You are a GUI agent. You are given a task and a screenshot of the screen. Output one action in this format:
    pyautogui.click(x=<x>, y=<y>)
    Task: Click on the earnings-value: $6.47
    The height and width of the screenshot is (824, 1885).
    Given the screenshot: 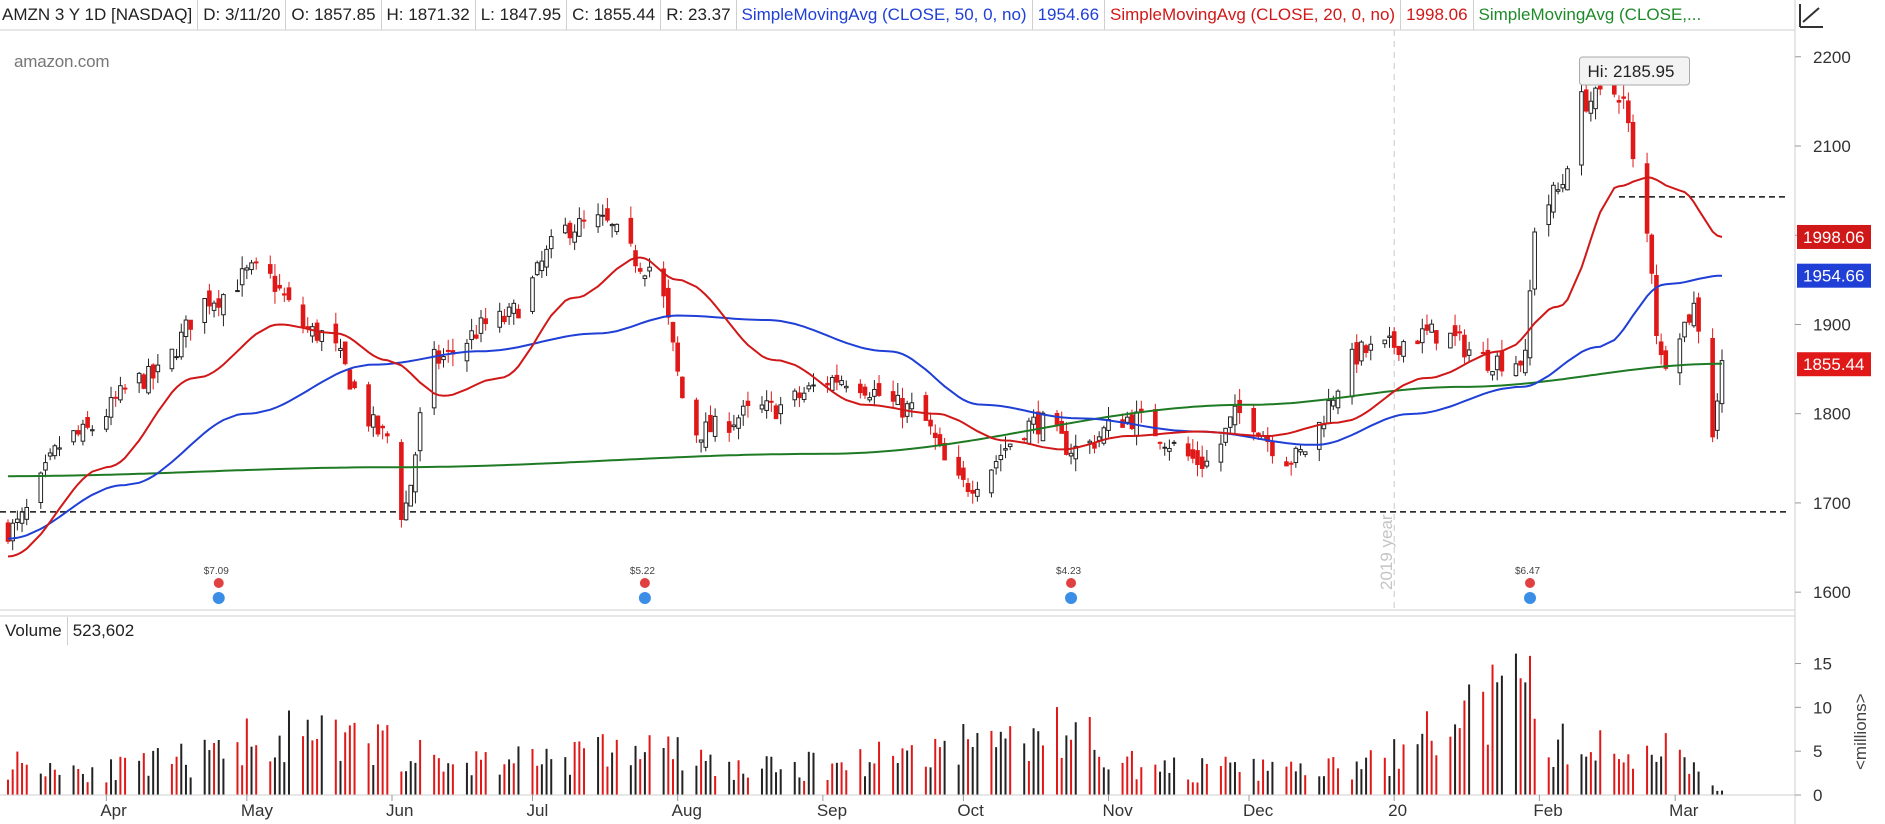 What is the action you would take?
    pyautogui.click(x=1527, y=571)
    